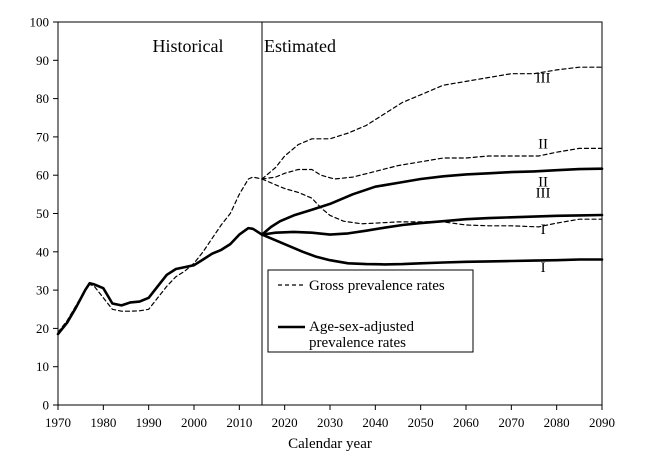 The image size is (648, 468). What do you see at coordinates (149, 422) in the screenshot?
I see `x-tick-label: 1990` at bounding box center [149, 422].